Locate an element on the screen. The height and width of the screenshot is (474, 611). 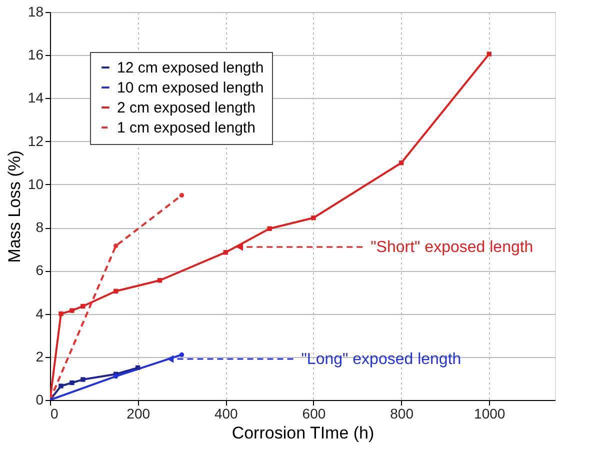
legend-label: 12 cm exposed length is located at coordinates (190, 68).